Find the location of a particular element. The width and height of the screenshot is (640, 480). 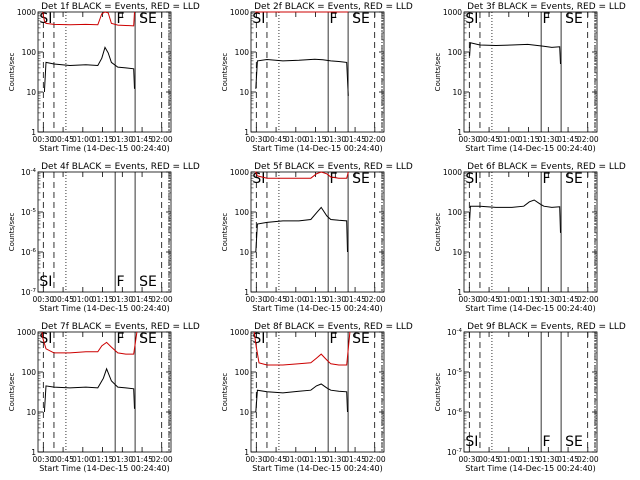

panel-title: Det 4f BLACK = Events, RED = LLD is located at coordinates (120, 167).